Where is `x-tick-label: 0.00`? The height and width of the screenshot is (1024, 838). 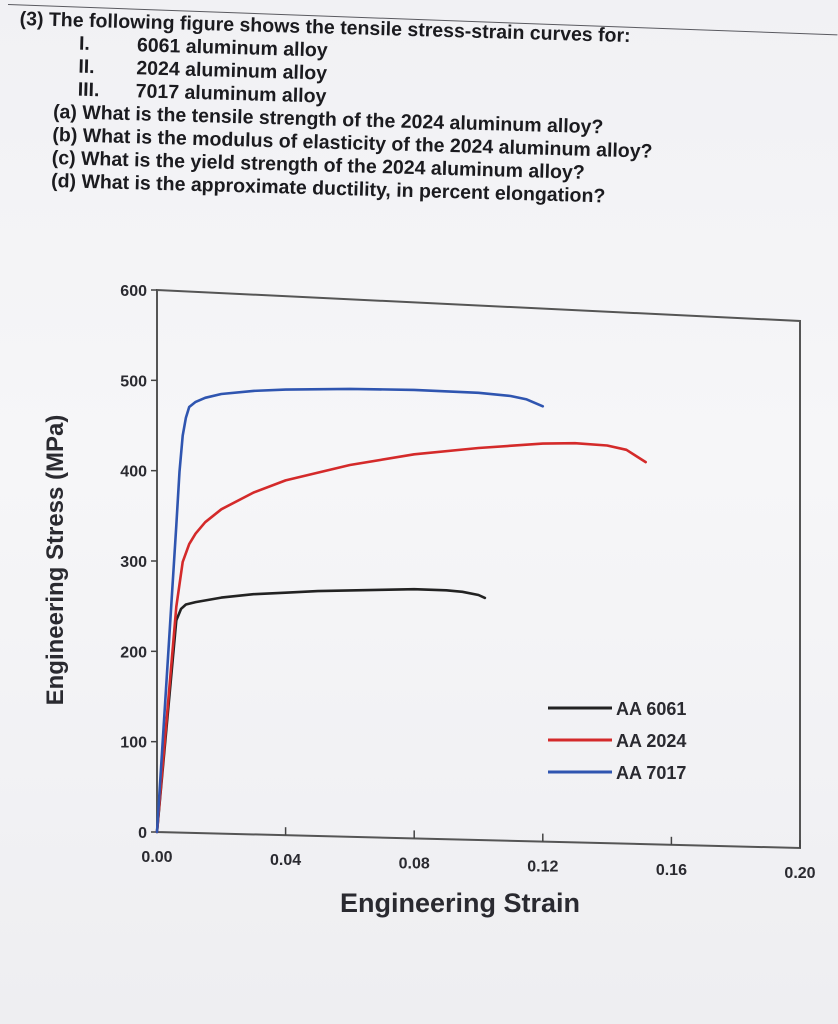 x-tick-label: 0.00 is located at coordinates (156, 857).